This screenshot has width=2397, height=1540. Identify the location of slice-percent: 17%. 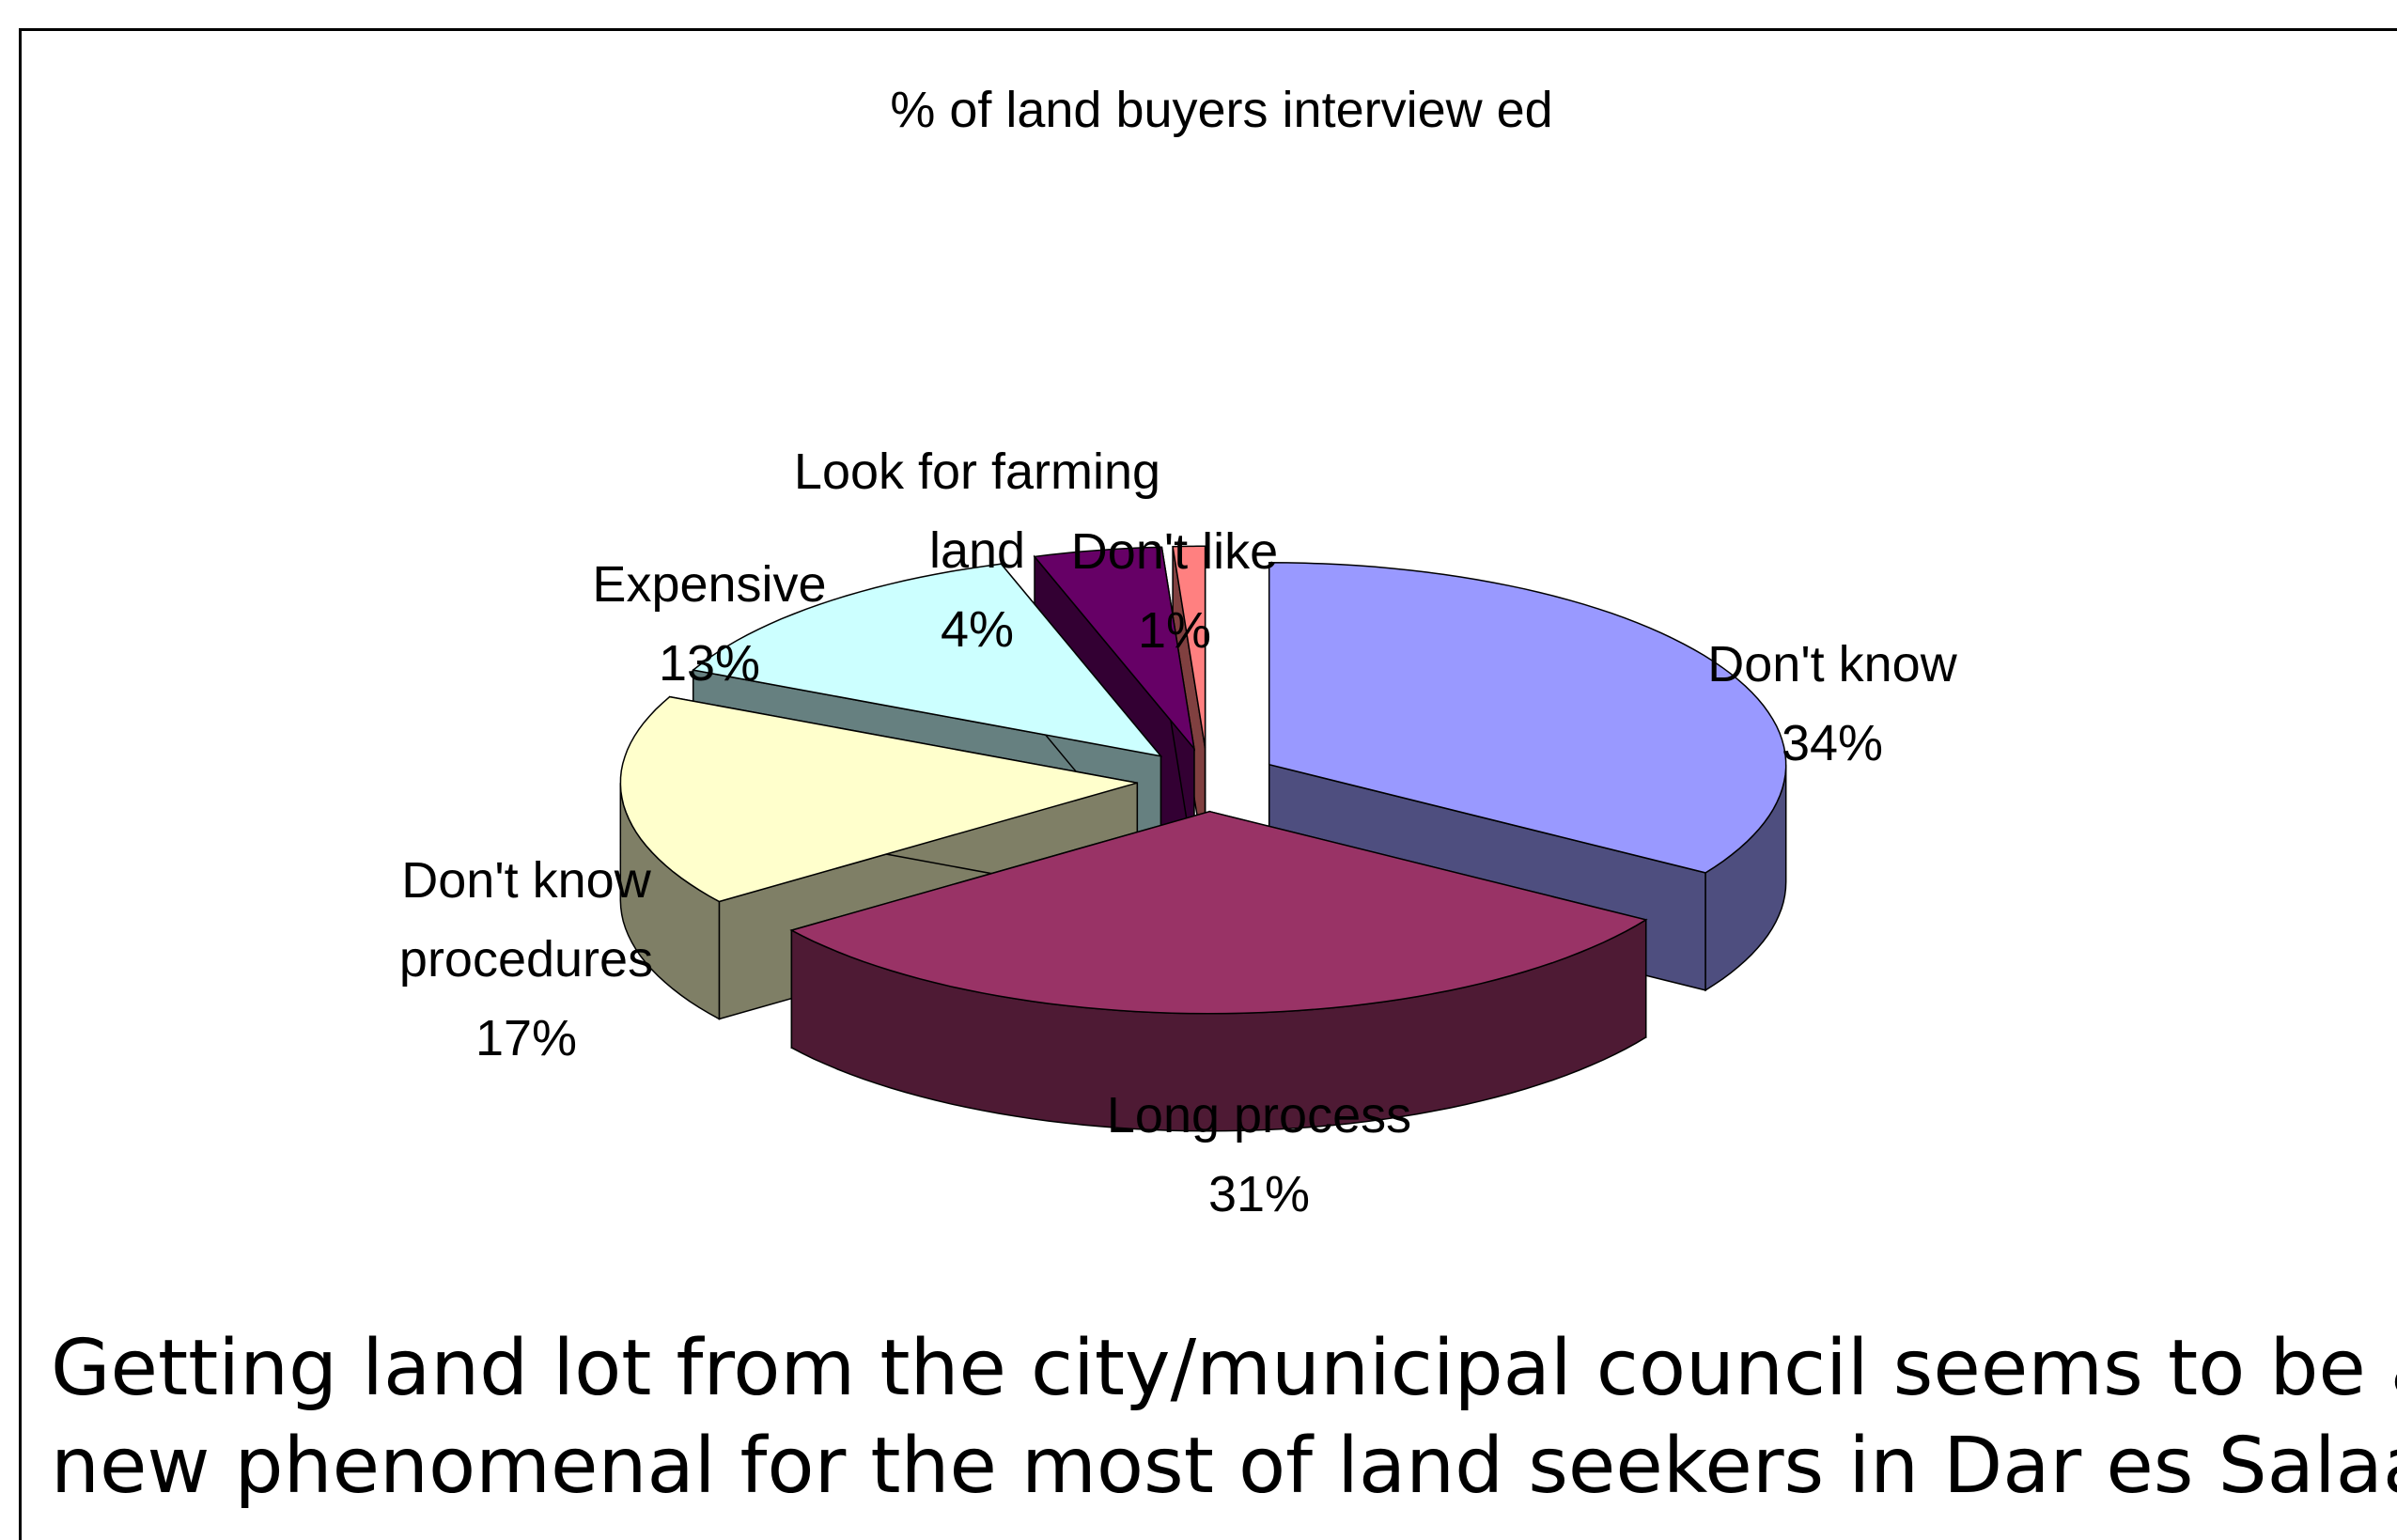
(526, 1038).